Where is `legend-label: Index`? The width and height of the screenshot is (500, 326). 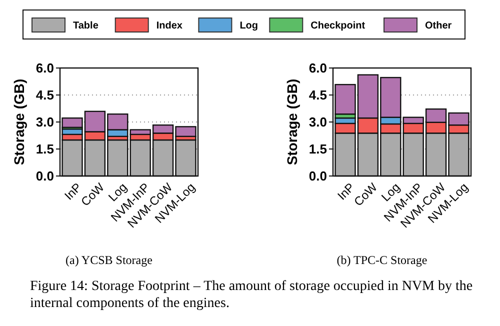 legend-label: Index is located at coordinates (169, 26).